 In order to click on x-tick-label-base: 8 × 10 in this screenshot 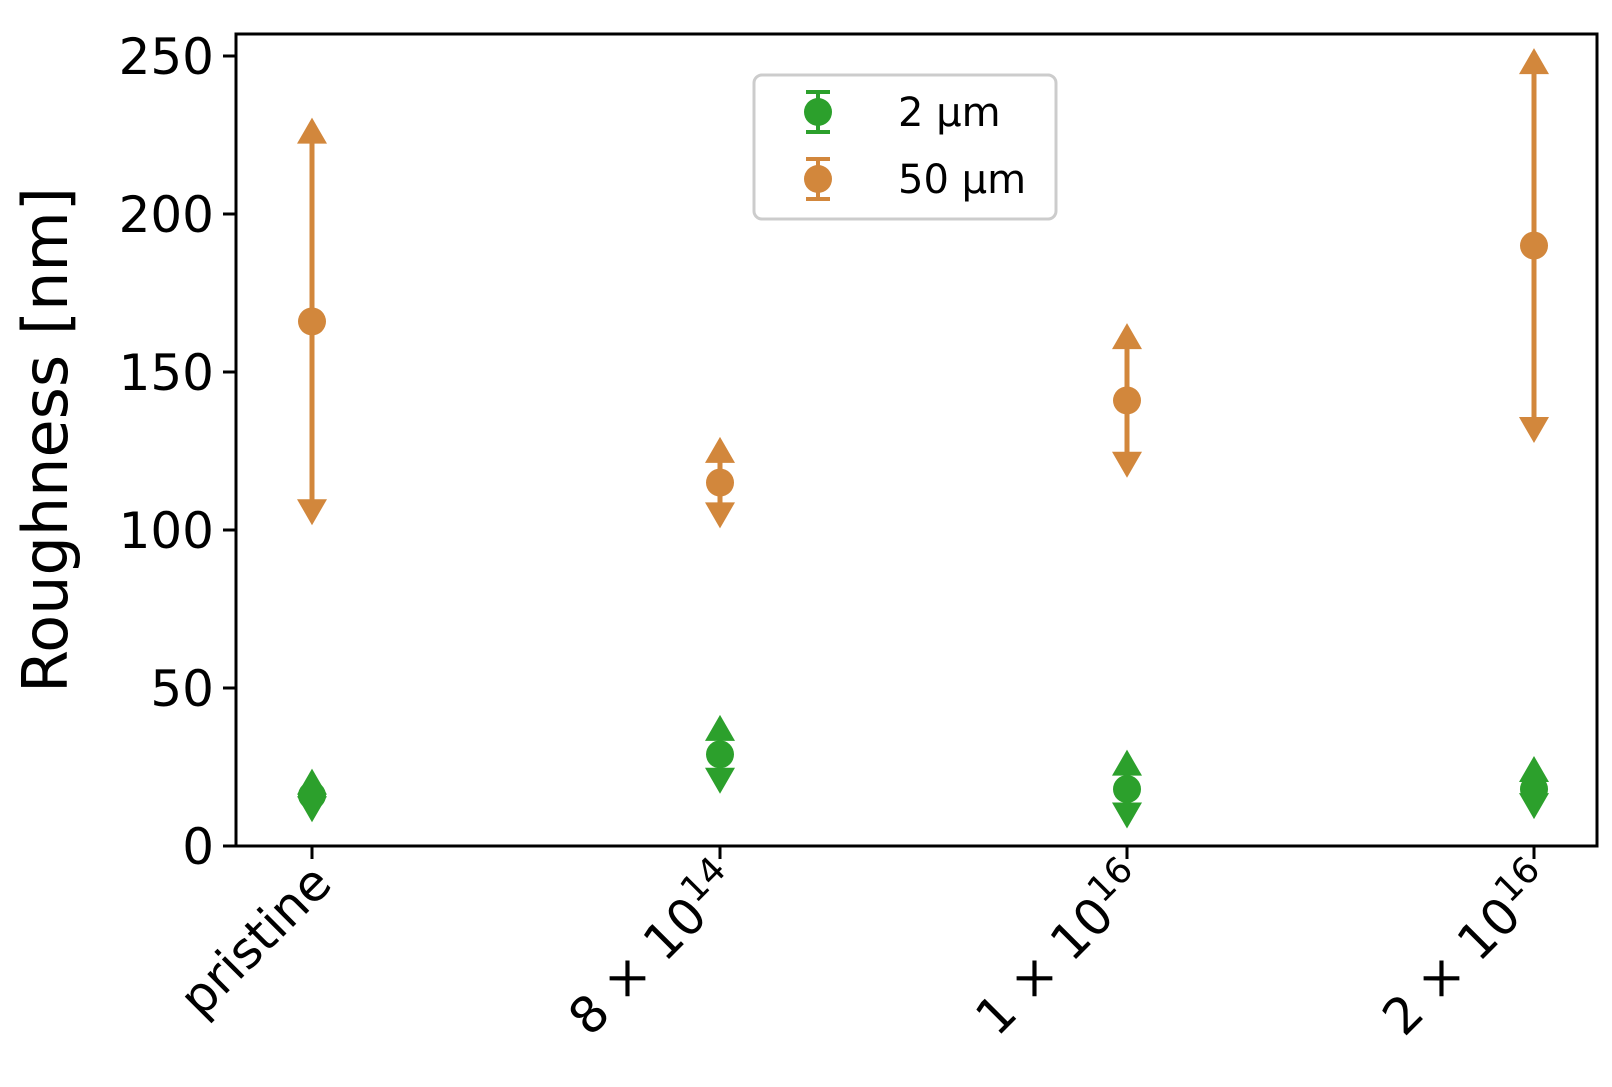, I will do `click(637, 966)`.